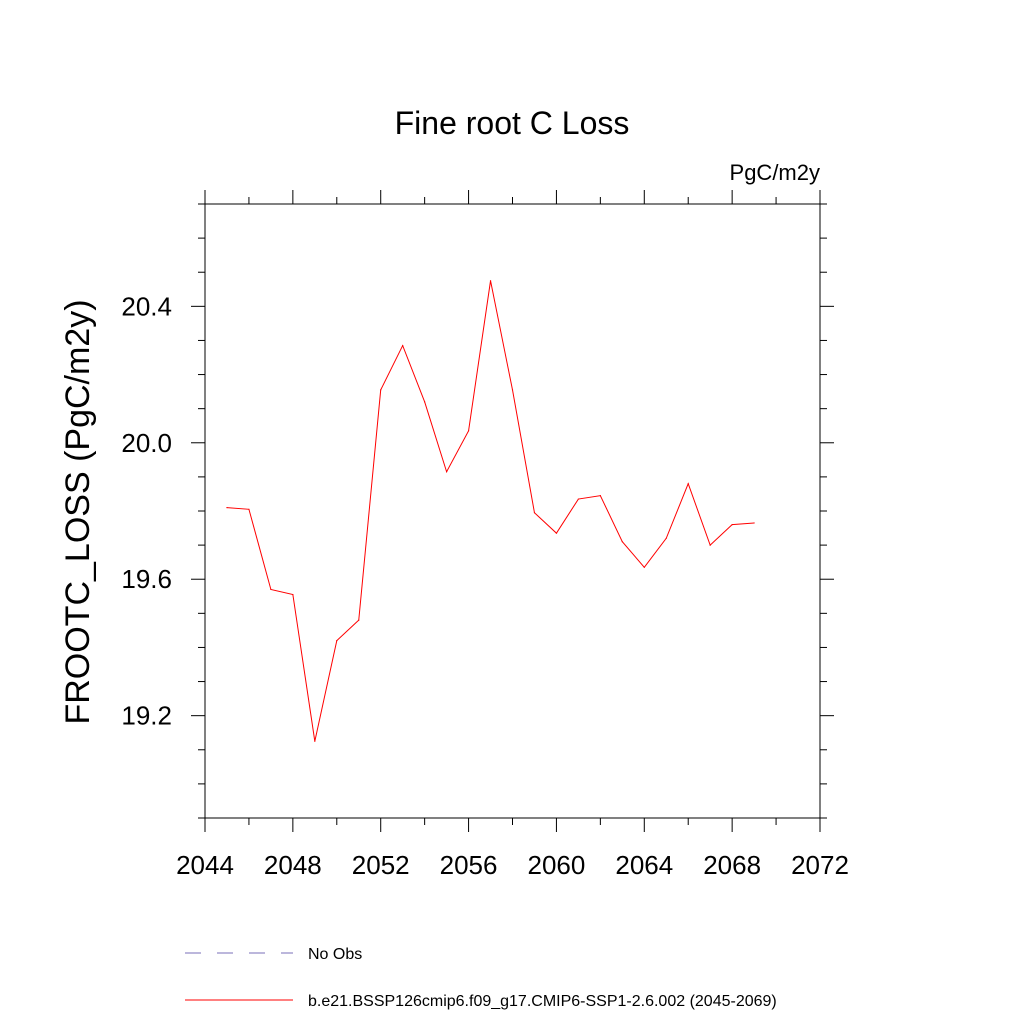  I want to click on x-tick-label: 2056, so click(469, 865).